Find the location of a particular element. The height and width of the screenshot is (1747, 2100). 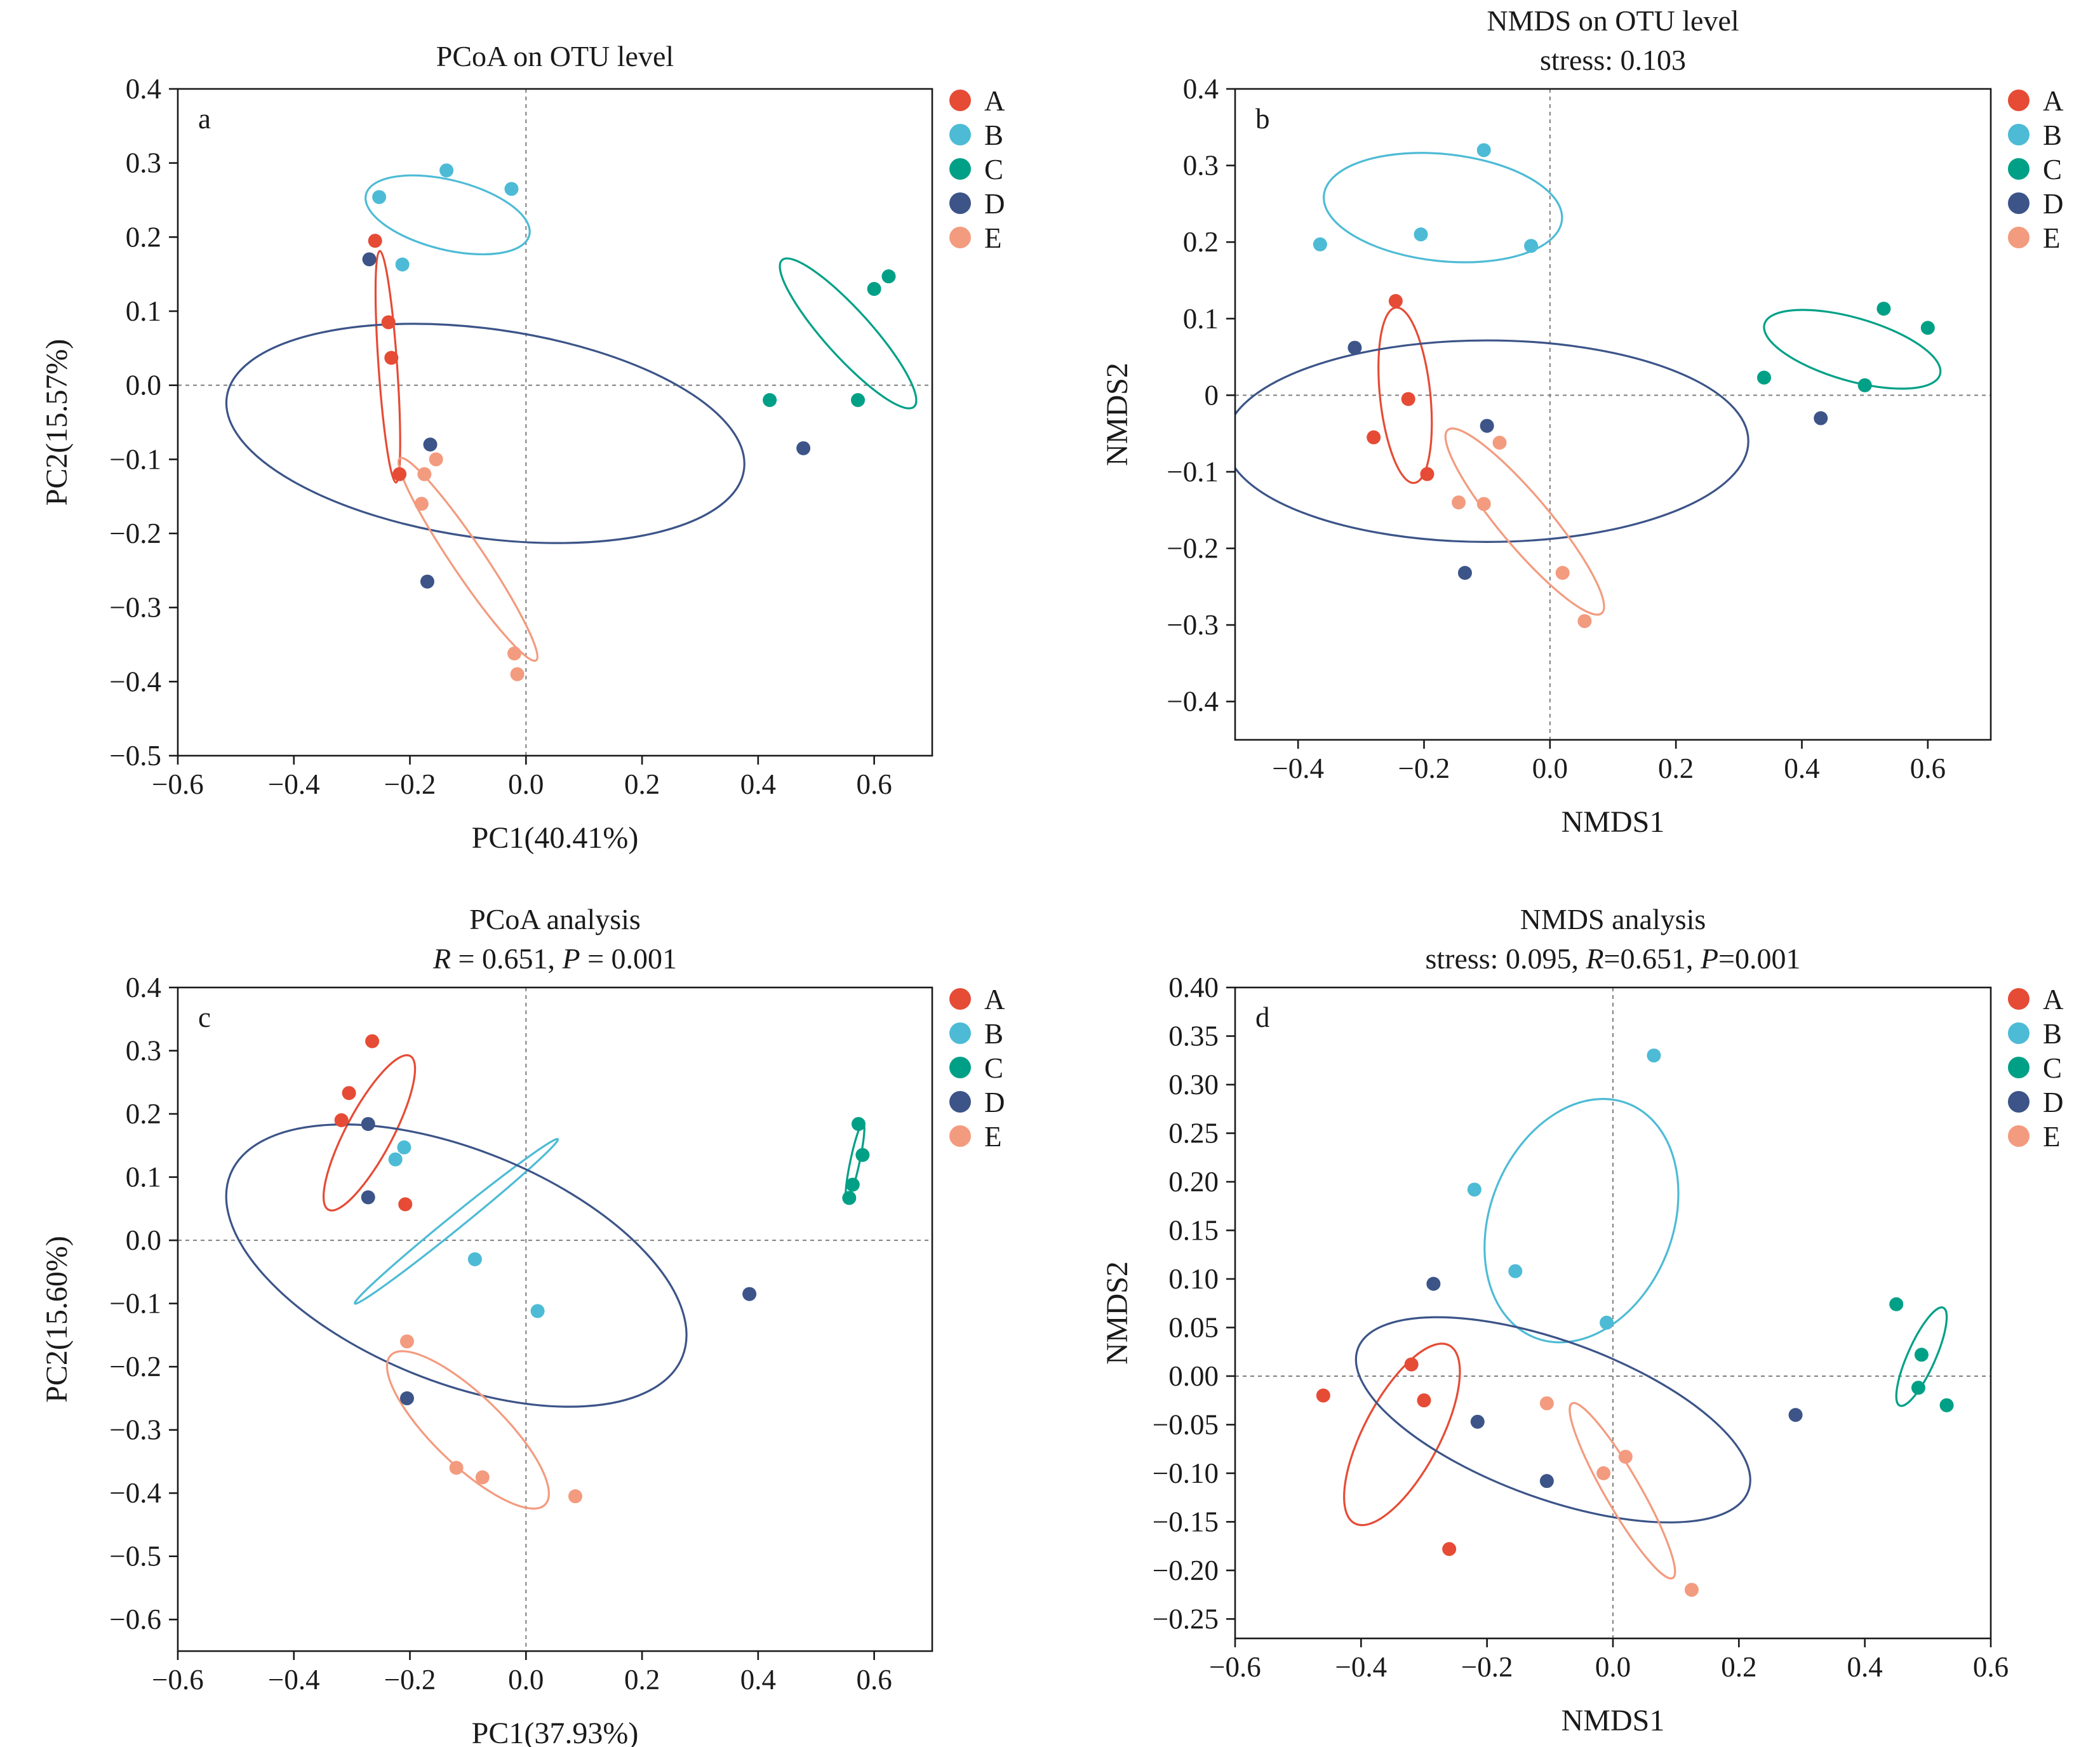

x-tick-label: −0.2 is located at coordinates (1487, 1667).